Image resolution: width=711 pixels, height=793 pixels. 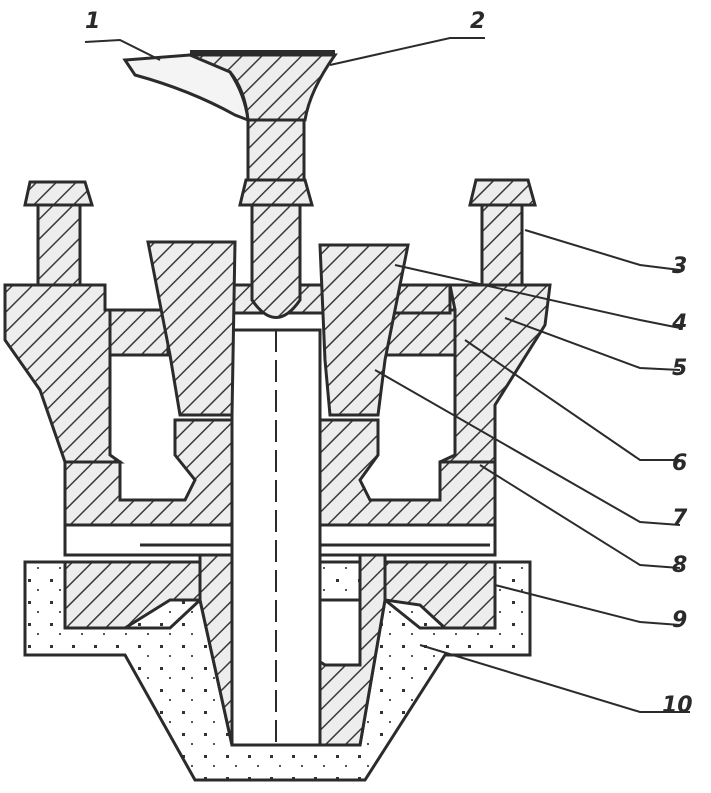 I want to click on label-4: 4, so click(x=679, y=323).